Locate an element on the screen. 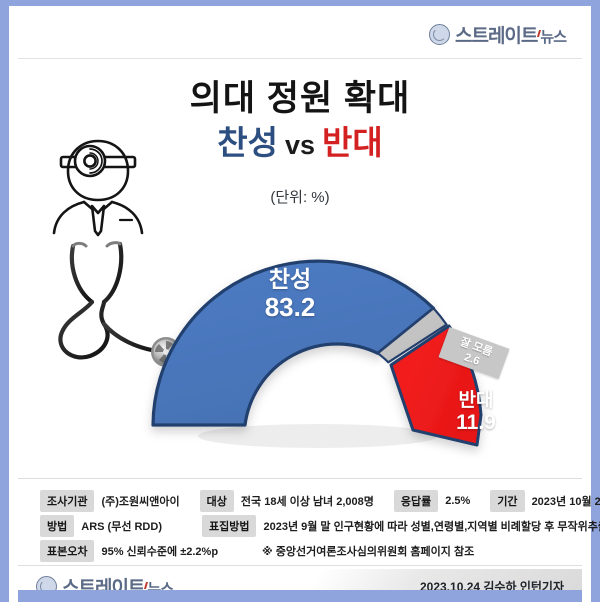  reference-note: ※ 중앙선거여론조사심의위원회 홈페이지 참조 is located at coordinates (368, 551).